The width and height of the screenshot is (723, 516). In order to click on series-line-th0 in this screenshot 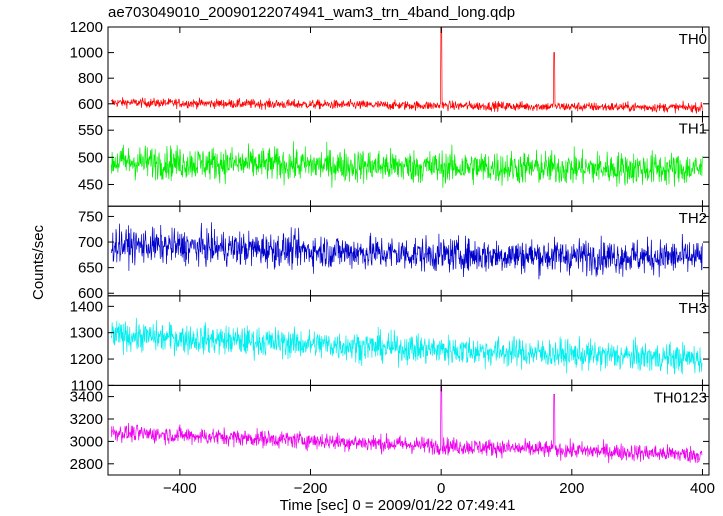, I will do `click(406, 70)`.